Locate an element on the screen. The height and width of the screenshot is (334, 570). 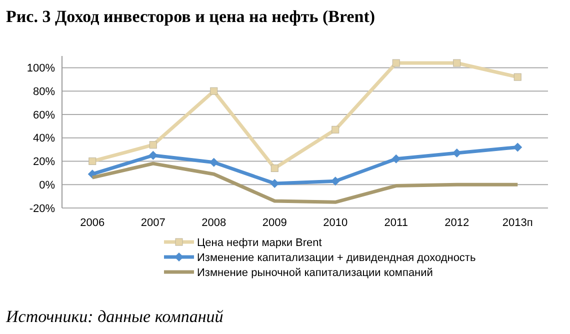
legend-label: Изменение капитализации + дивидендная доходность is located at coordinates (336, 258).